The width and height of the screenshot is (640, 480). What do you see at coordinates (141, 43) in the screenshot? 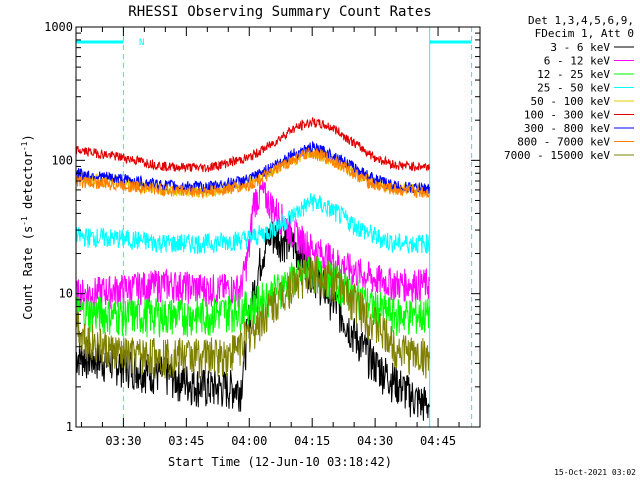
I see `night-annotation: N` at bounding box center [141, 43].